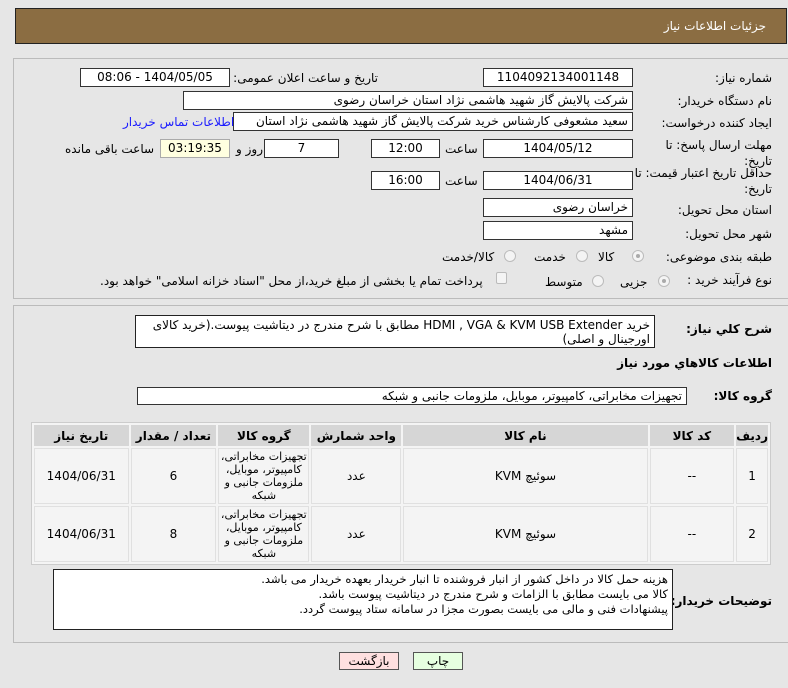 Image resolution: width=788 pixels, height=688 pixels. What do you see at coordinates (564, 282) in the screenshot?
I see `process-medium-label: متوسط` at bounding box center [564, 282].